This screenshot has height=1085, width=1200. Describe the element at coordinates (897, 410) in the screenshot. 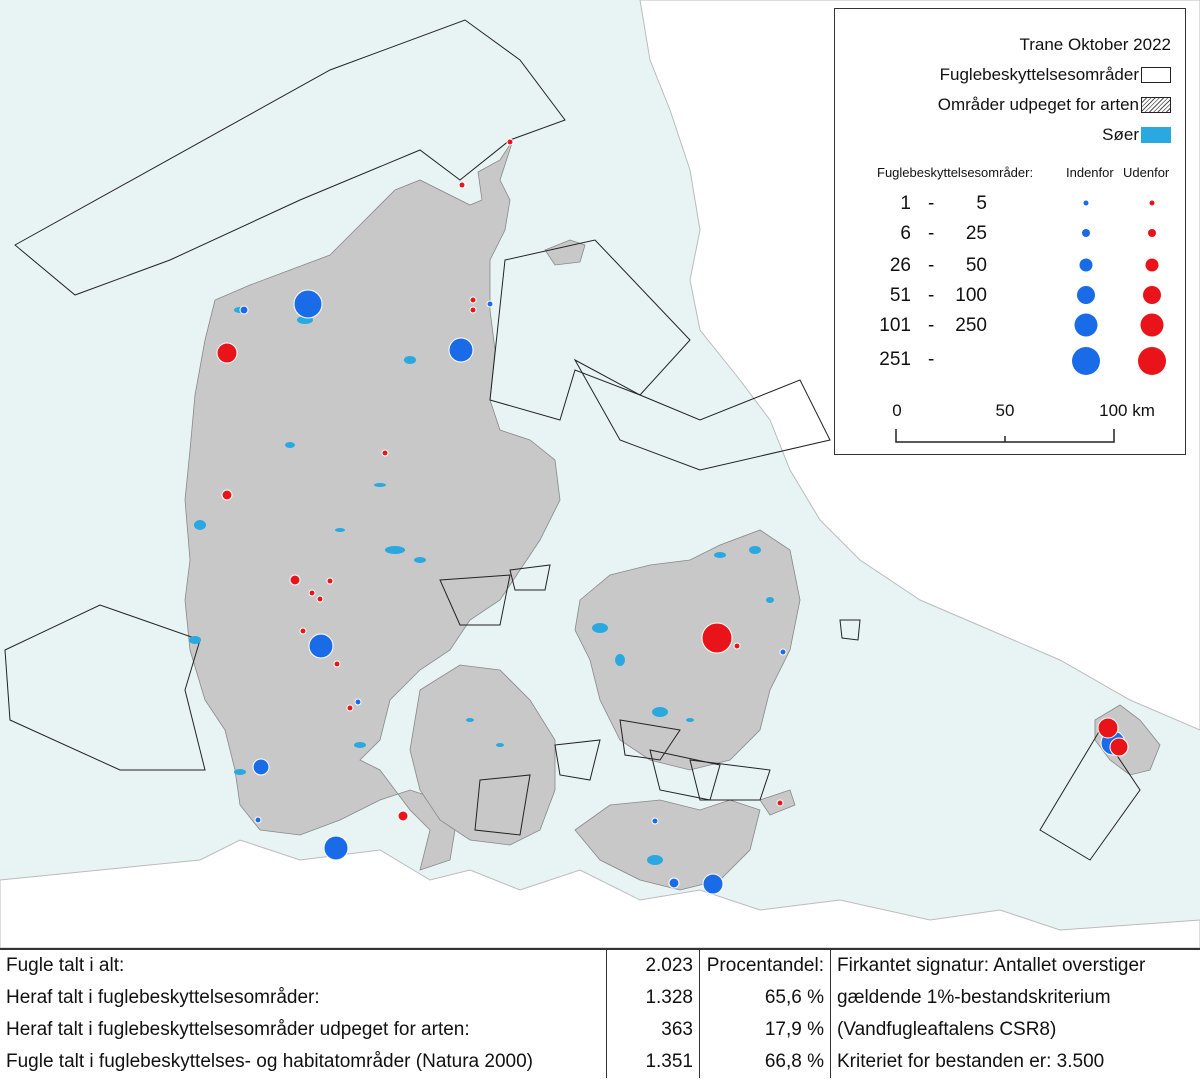

I see `scale-label-0: 0` at that location.